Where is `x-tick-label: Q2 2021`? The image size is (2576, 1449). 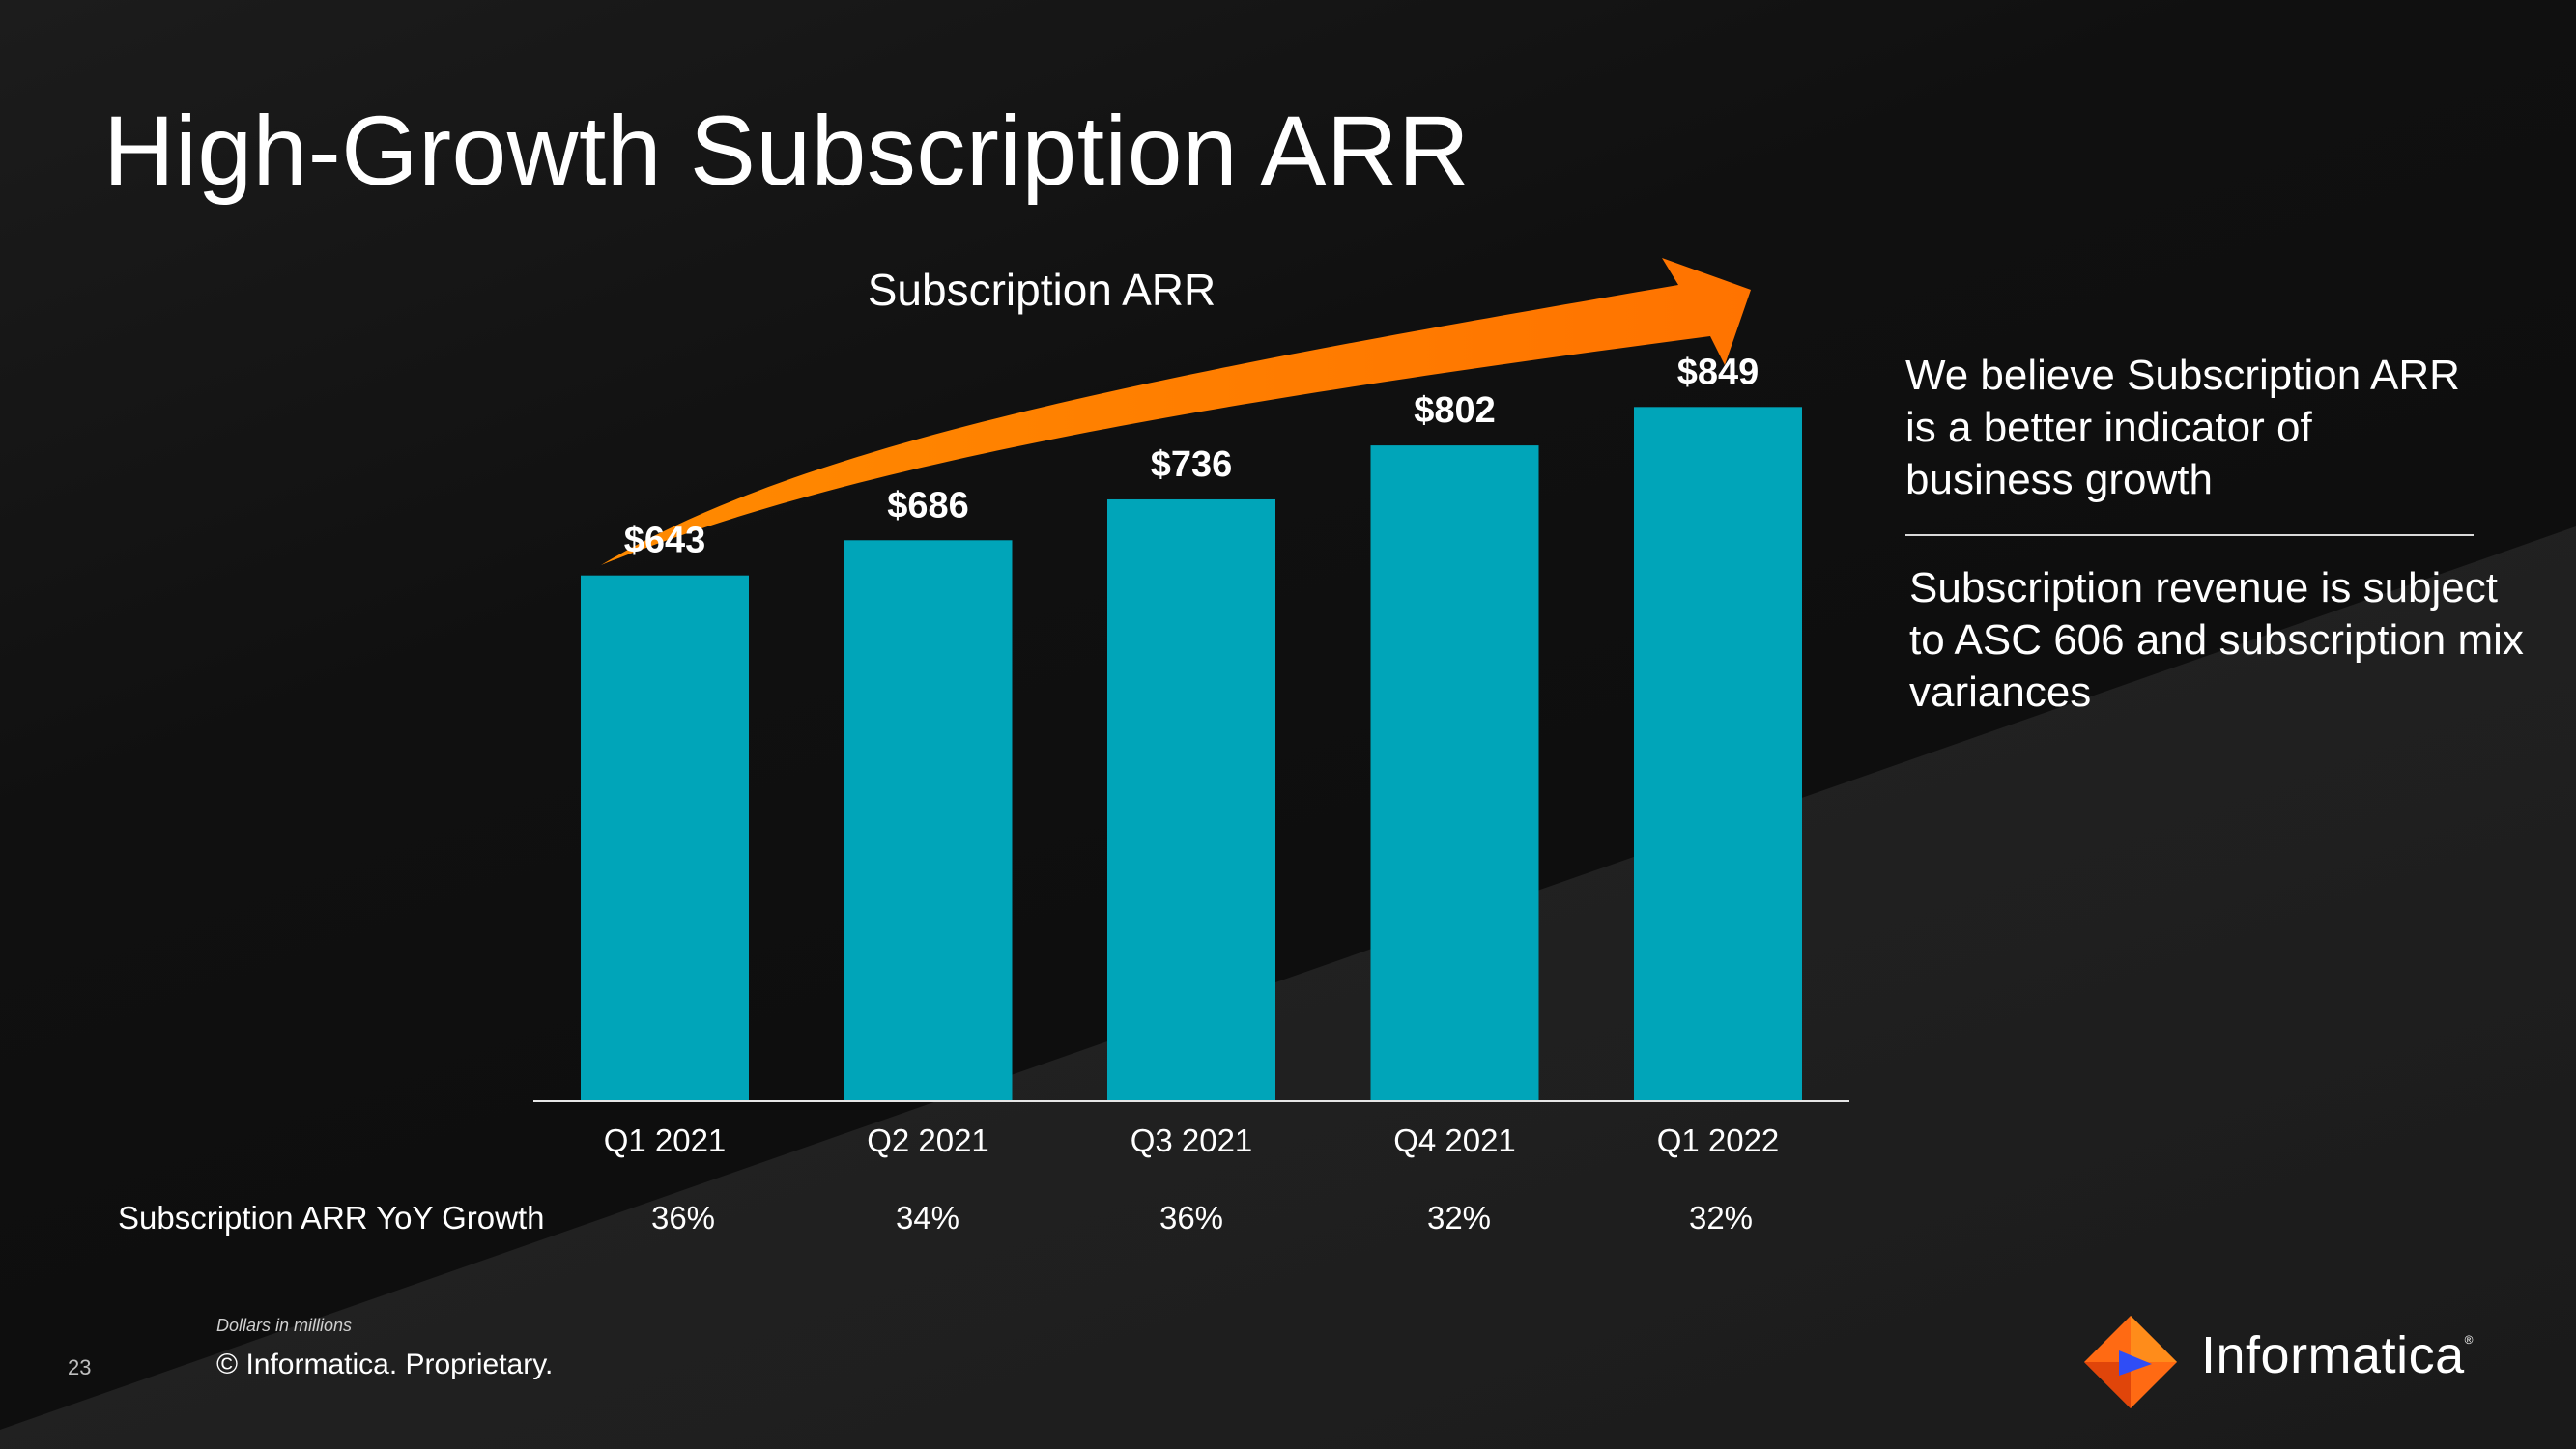
x-tick-label: Q2 2021 is located at coordinates (928, 1140).